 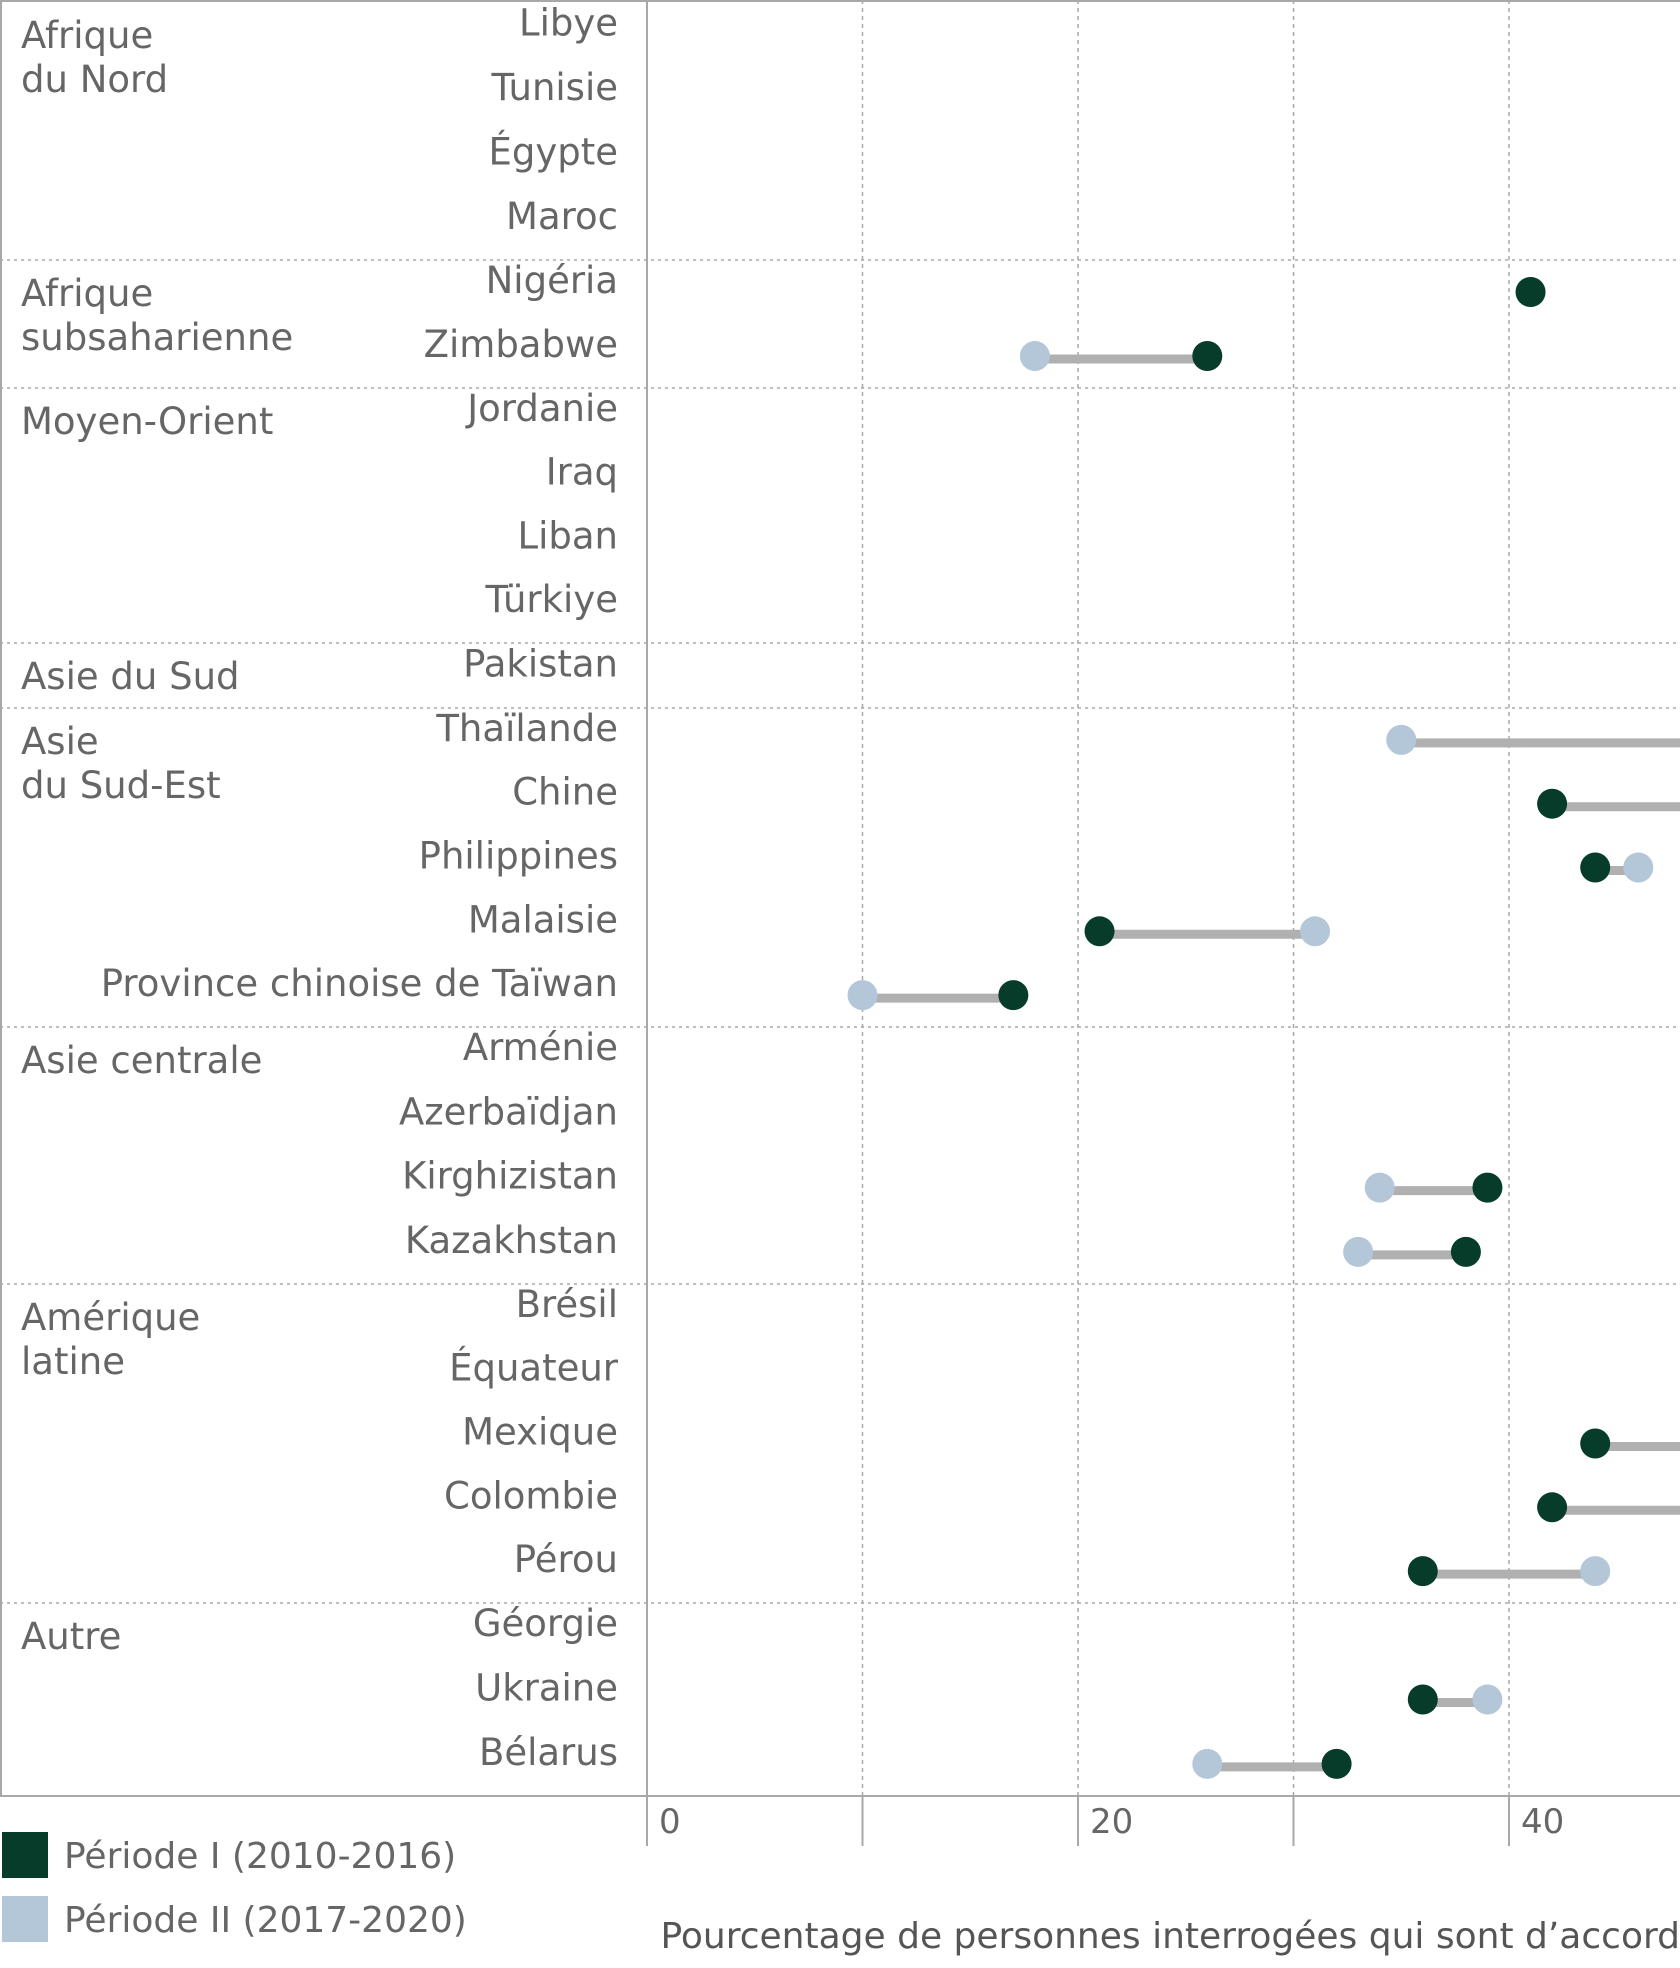 What do you see at coordinates (521, 344) in the screenshot?
I see `country-label-1-1: Zimbabwe` at bounding box center [521, 344].